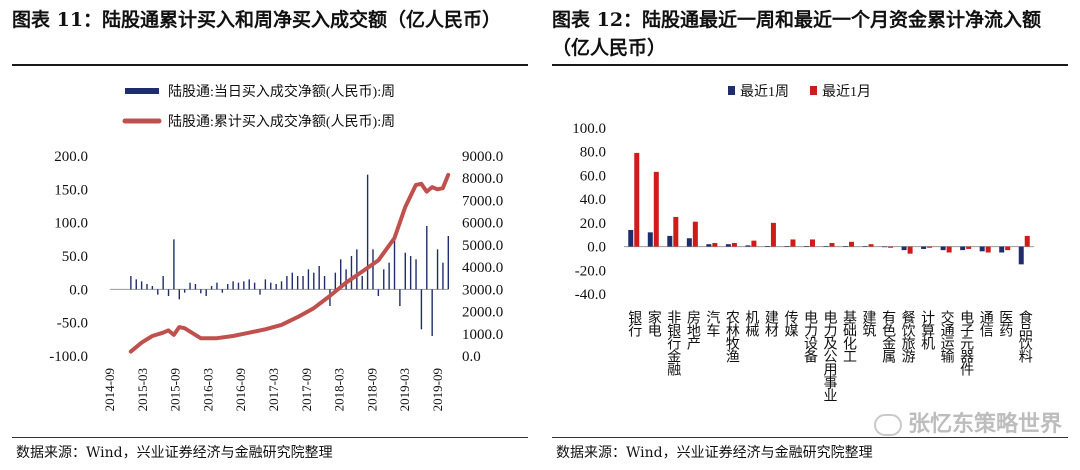 The width and height of the screenshot is (1080, 470). I want to click on category-label: 餐饮旅游, so click(908, 337).